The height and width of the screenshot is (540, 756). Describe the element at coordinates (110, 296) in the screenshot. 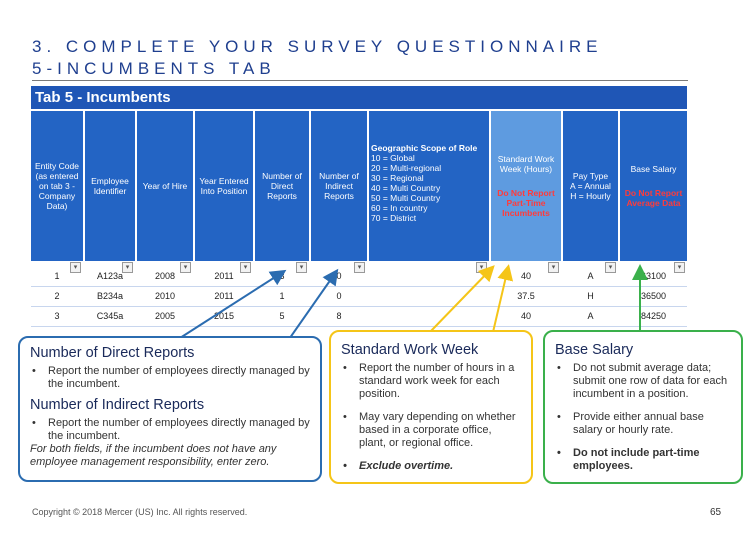

I see `cell: B234a` at that location.